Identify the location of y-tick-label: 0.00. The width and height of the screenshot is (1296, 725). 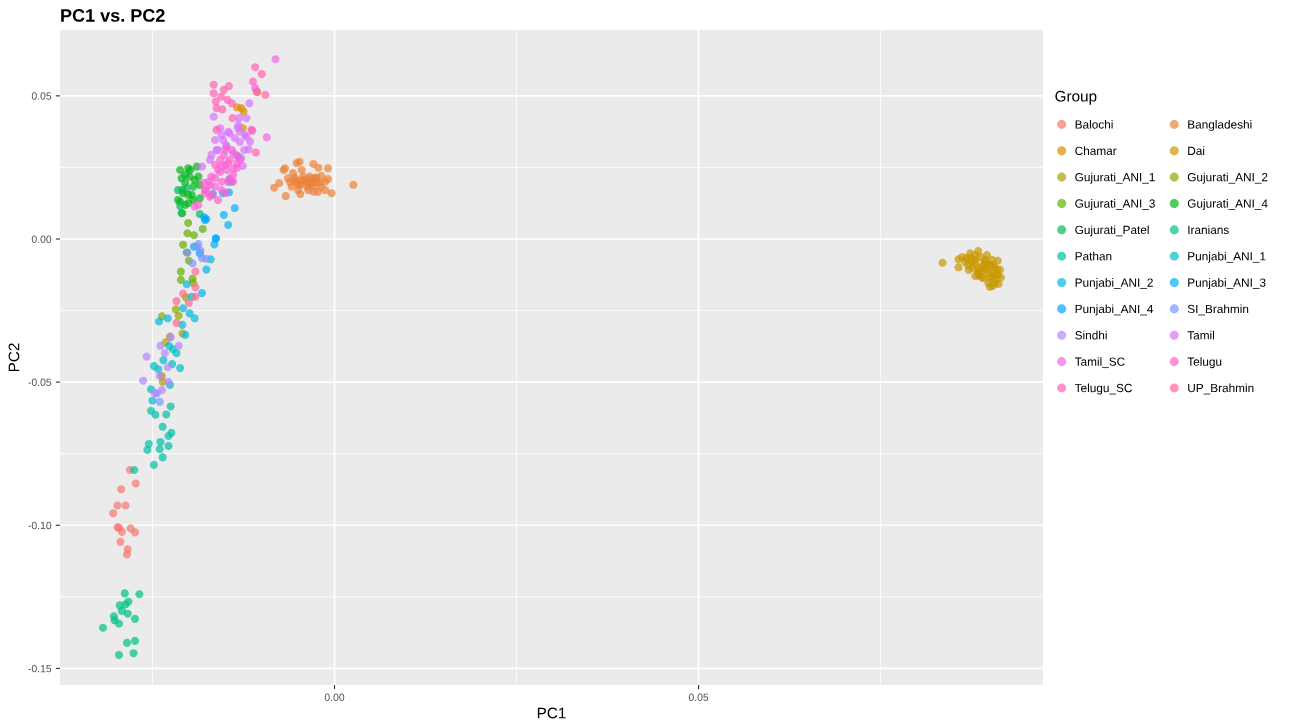
(41, 239).